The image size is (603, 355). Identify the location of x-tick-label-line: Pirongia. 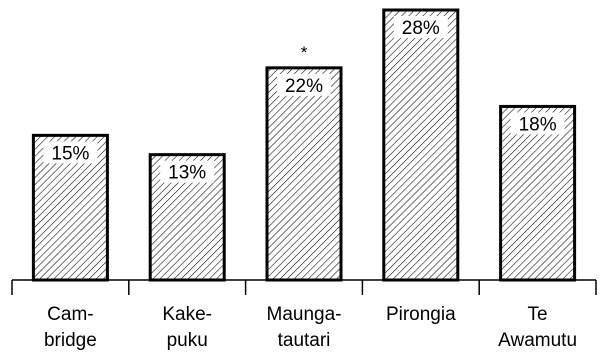
(421, 314).